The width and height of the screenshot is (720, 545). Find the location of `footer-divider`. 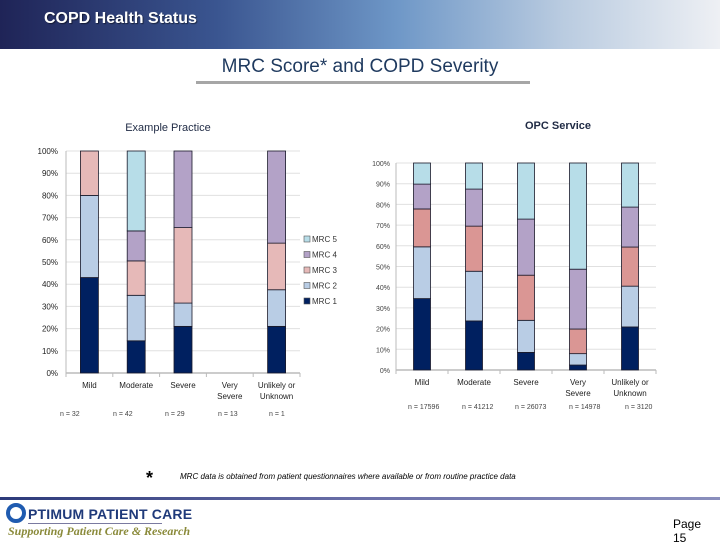

footer-divider is located at coordinates (360, 498).